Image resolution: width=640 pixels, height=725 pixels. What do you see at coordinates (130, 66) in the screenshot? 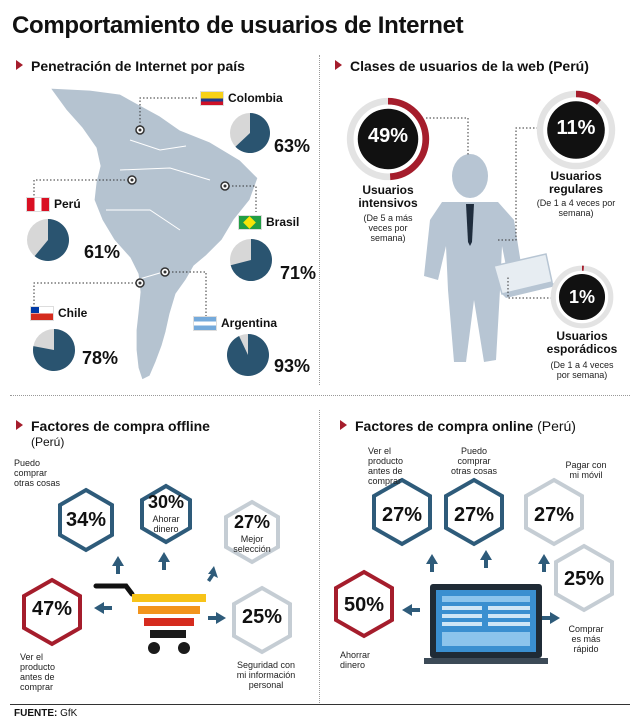
I see `section-penetration: Penetración de Internet por país` at bounding box center [130, 66].